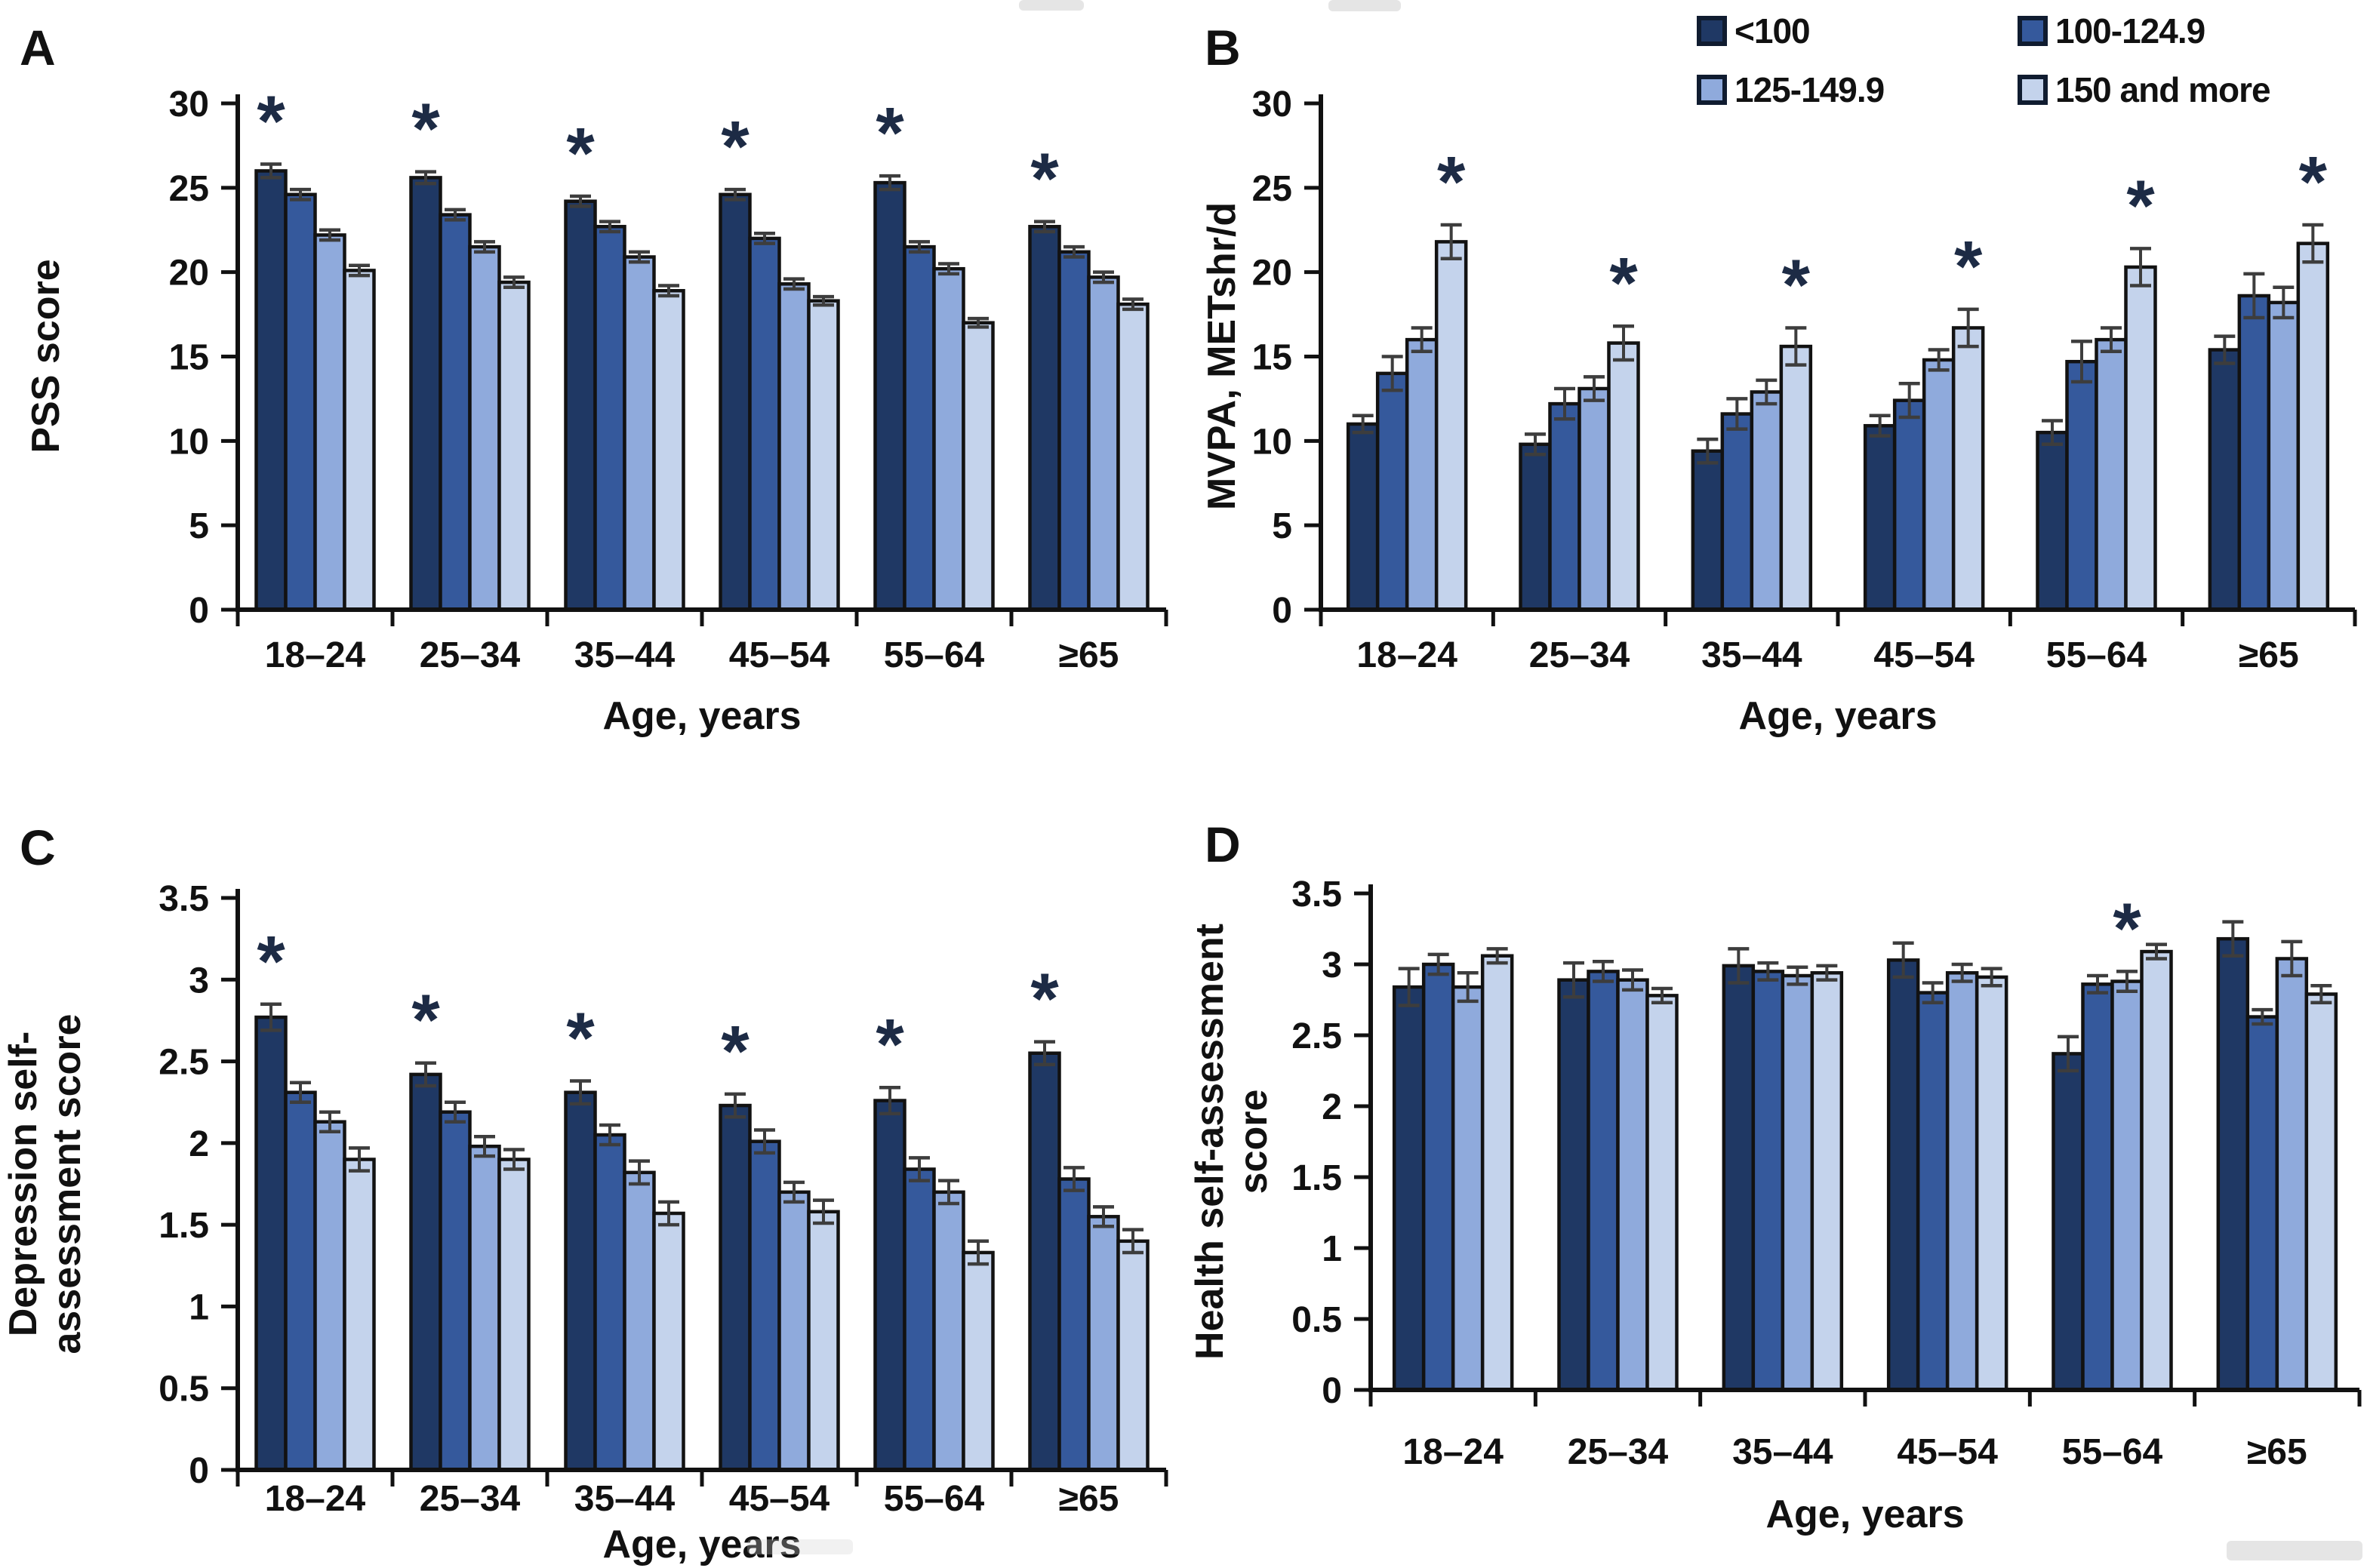 This screenshot has width=2367, height=1568. Describe the element at coordinates (2163, 89) in the screenshot. I see `legend-label: 150 and more` at that location.